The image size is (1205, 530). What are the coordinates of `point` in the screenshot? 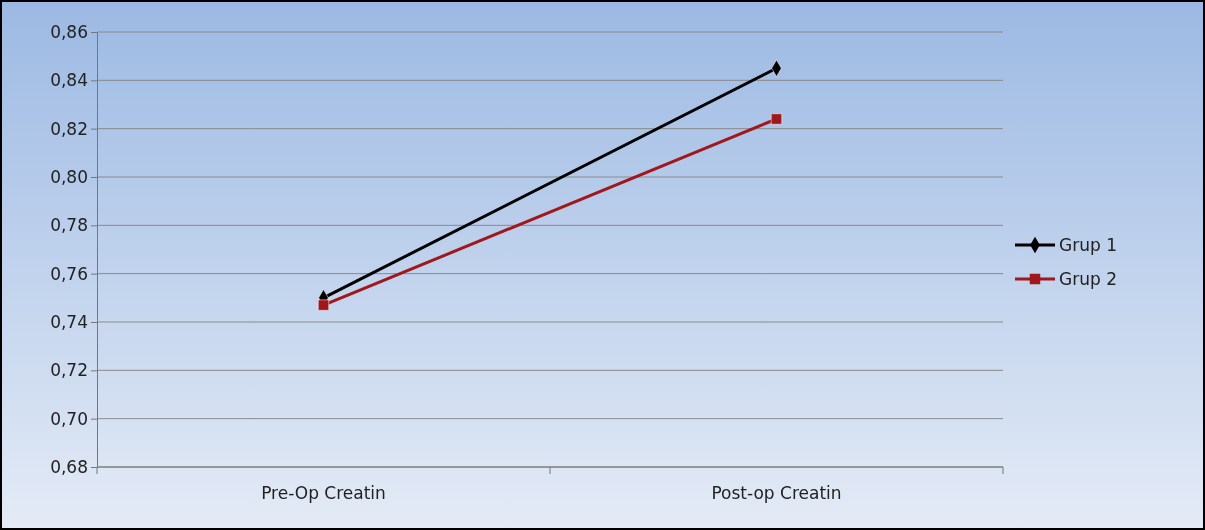 It's located at (776, 119).